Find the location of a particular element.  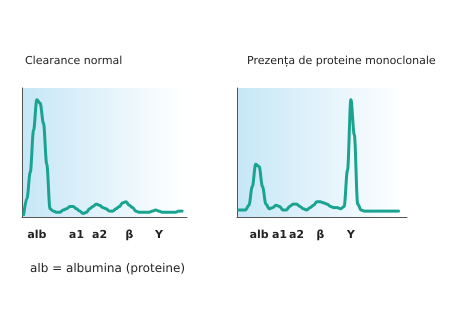

text: alb = albumina (proteine) is located at coordinates (108, 268).